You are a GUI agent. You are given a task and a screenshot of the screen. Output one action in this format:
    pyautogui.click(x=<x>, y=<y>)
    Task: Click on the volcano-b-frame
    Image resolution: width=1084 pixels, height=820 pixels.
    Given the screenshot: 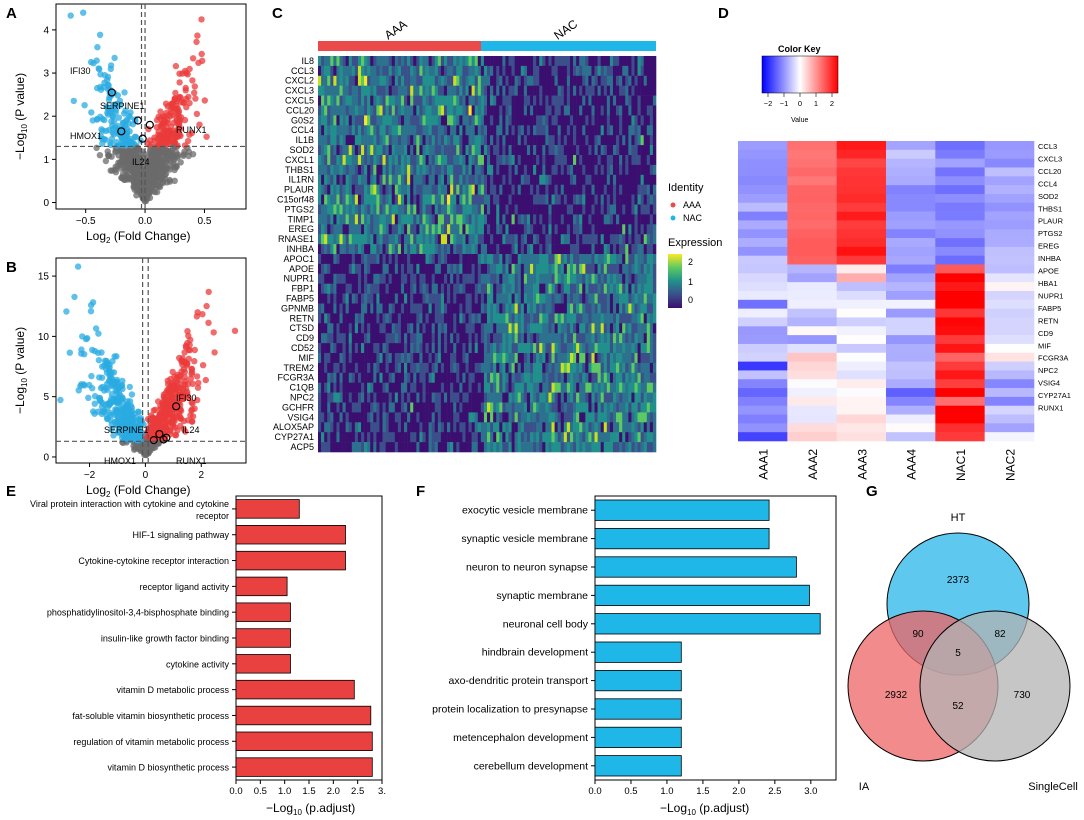 What is the action you would take?
    pyautogui.click(x=151, y=360)
    